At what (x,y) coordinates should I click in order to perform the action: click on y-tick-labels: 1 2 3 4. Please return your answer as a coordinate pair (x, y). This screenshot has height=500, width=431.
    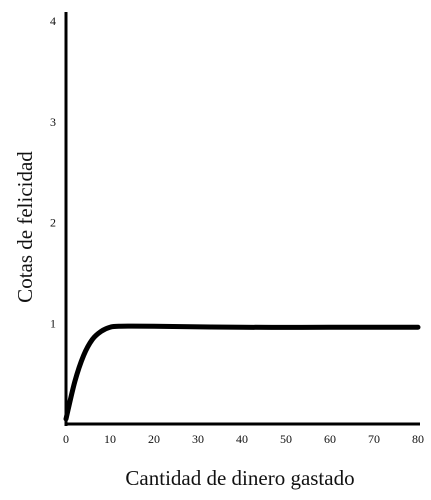
    Looking at the image, I should click on (53, 172).